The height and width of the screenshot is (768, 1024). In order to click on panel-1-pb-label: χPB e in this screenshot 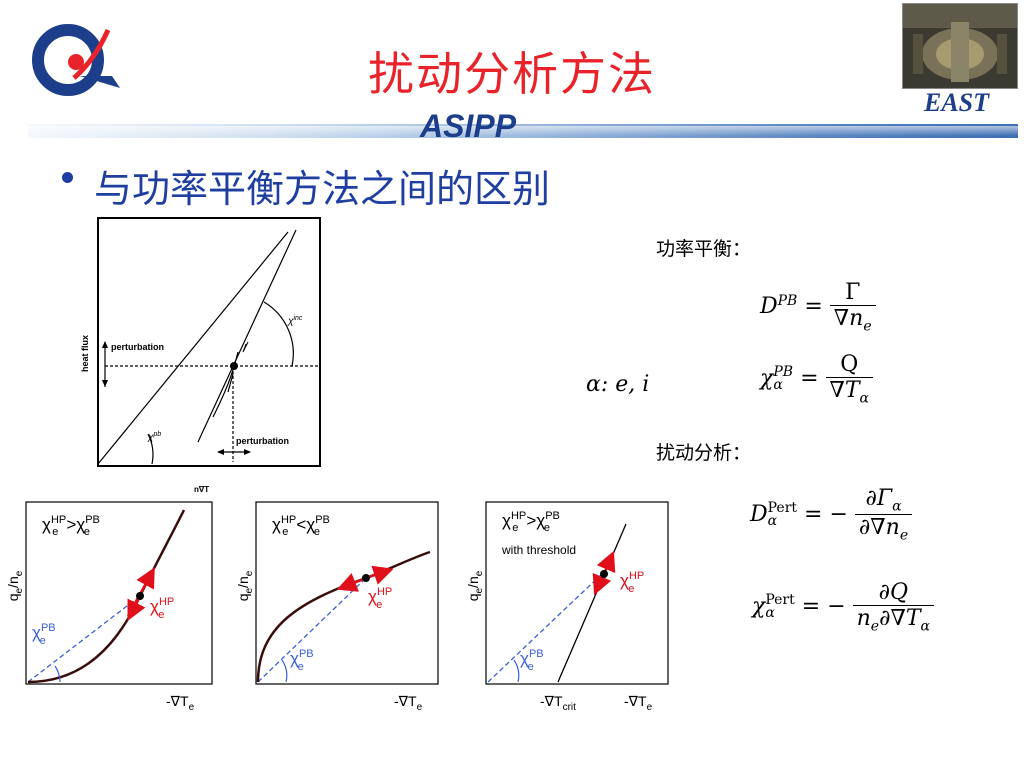, I will do `click(44, 634)`.